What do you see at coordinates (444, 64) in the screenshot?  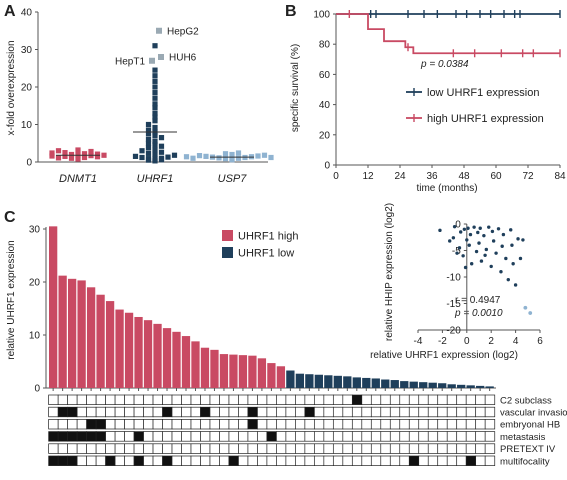 I see `panel-b-pvalue: p = 0.0384` at bounding box center [444, 64].